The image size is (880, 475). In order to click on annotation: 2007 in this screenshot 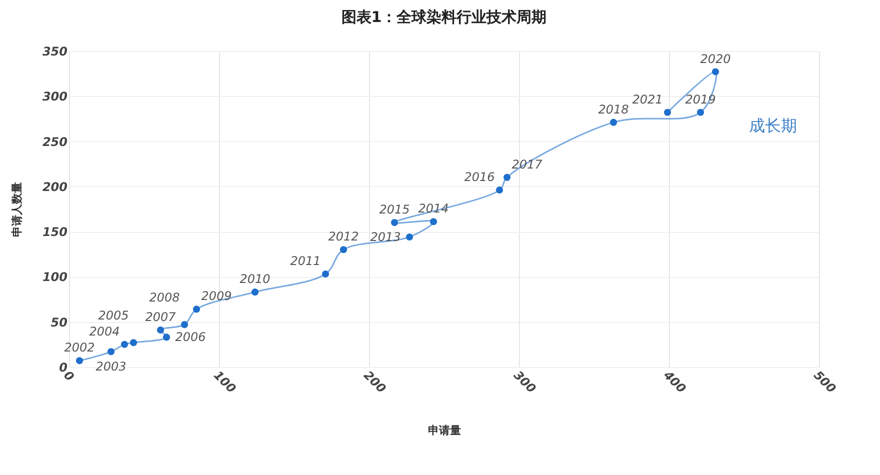, I will do `click(160, 317)`.